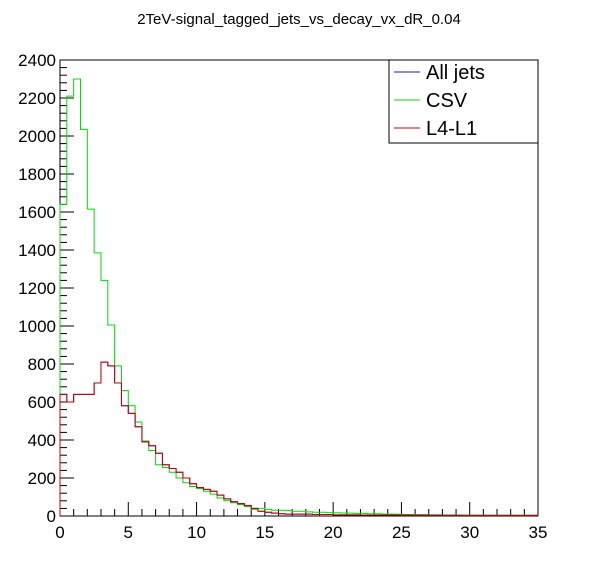 This screenshot has height=574, width=598. What do you see at coordinates (42, 440) in the screenshot?
I see `y-tick-label: 400` at bounding box center [42, 440].